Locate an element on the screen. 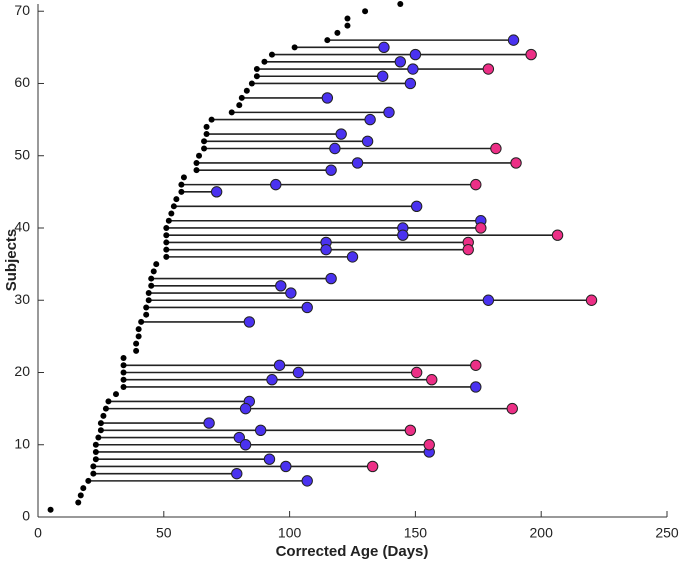  y-tick-label: 0 is located at coordinates (26, 516).